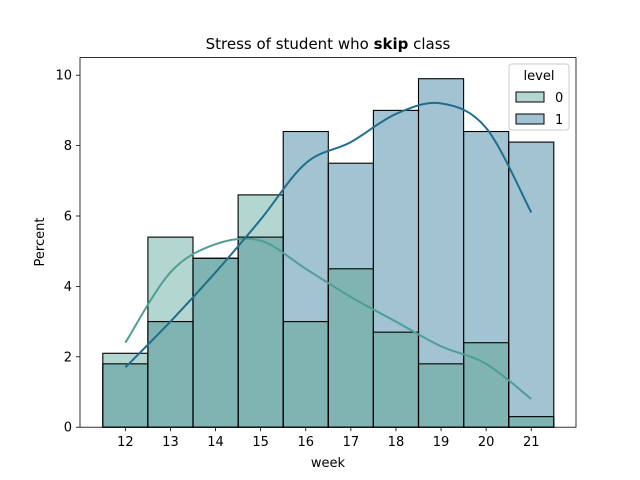 The width and height of the screenshot is (640, 480). Describe the element at coordinates (530, 97) in the screenshot. I see `legend-swatch-level0` at that location.